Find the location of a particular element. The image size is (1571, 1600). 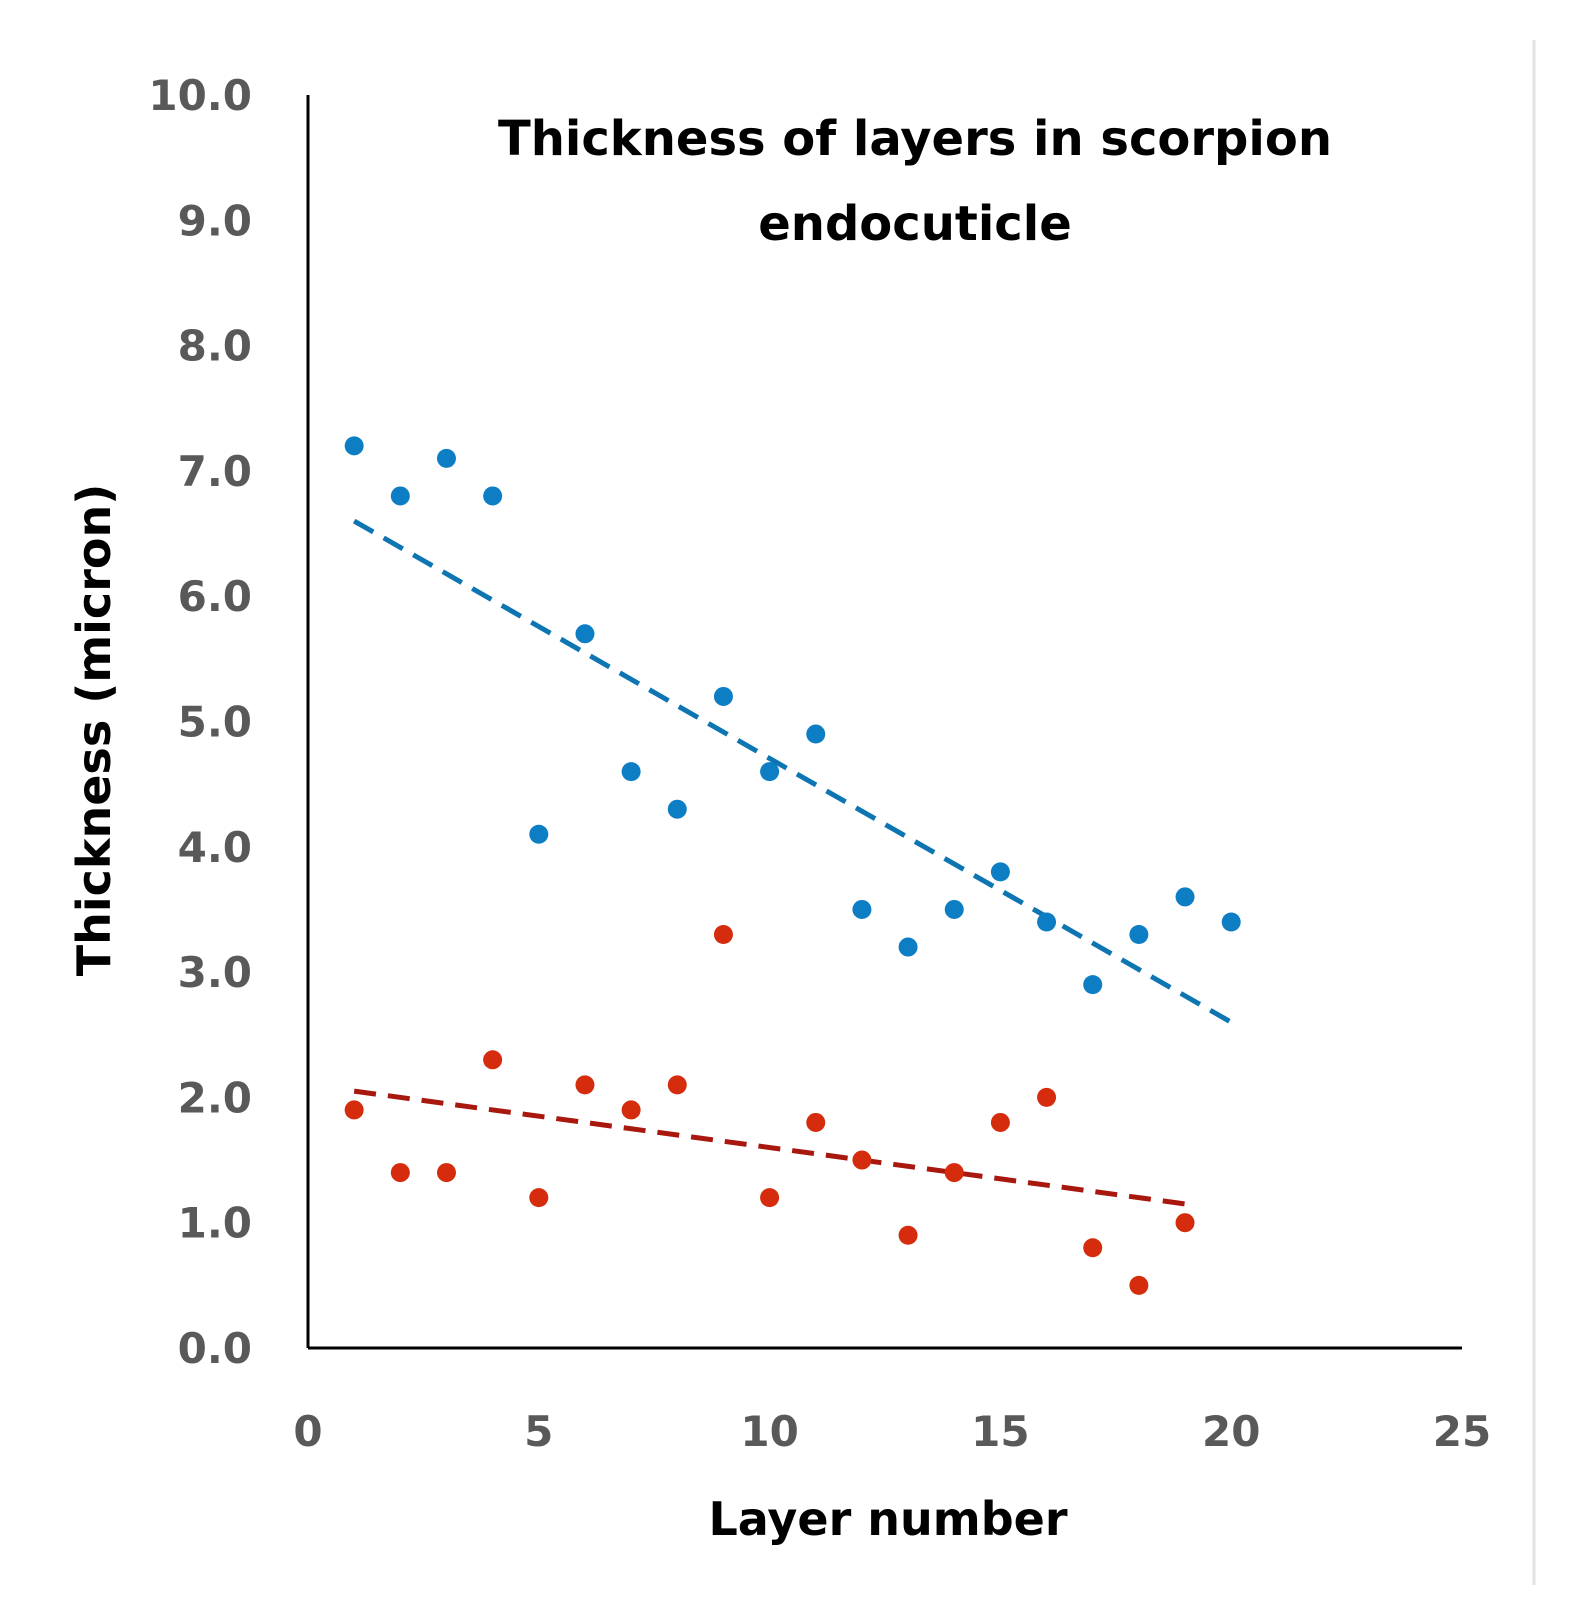

x-tick-label: 5 is located at coordinates (538, 1431).